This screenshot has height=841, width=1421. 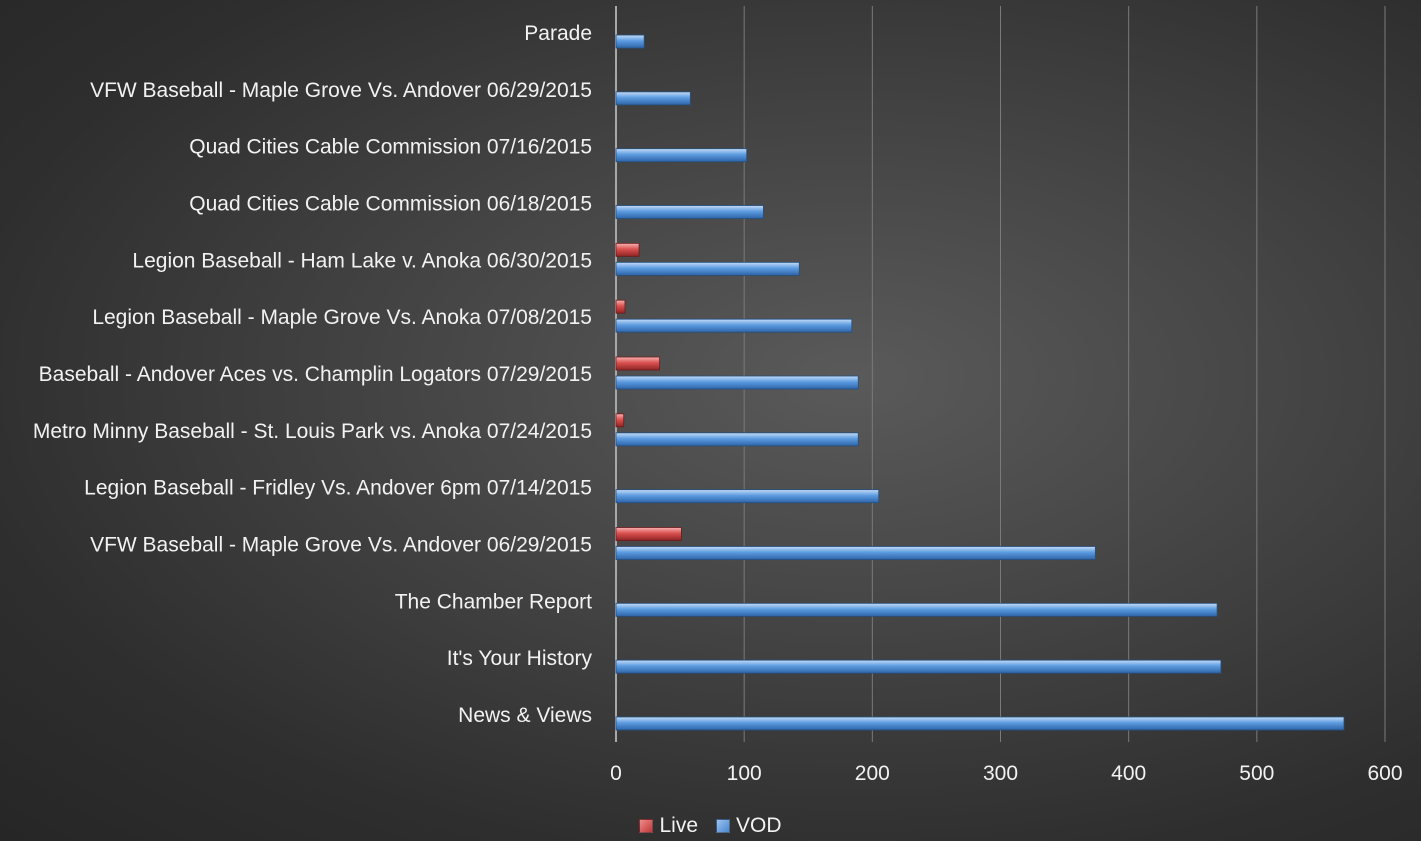 What do you see at coordinates (1256, 773) in the screenshot?
I see `x-tick-label: 500` at bounding box center [1256, 773].